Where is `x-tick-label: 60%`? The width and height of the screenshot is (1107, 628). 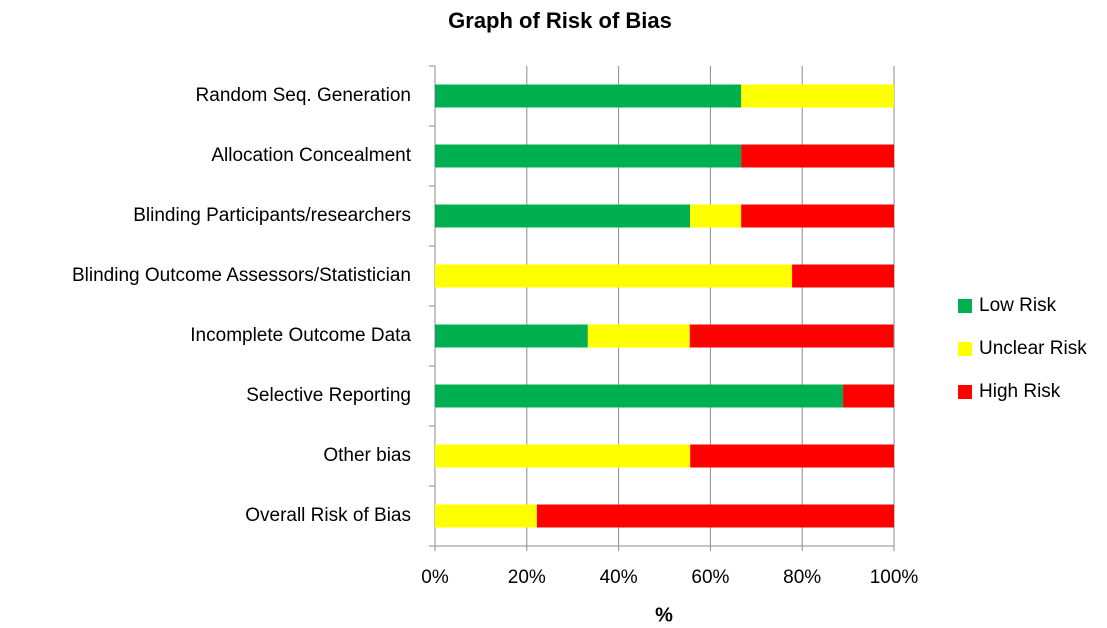 x-tick-label: 60% is located at coordinates (710, 577).